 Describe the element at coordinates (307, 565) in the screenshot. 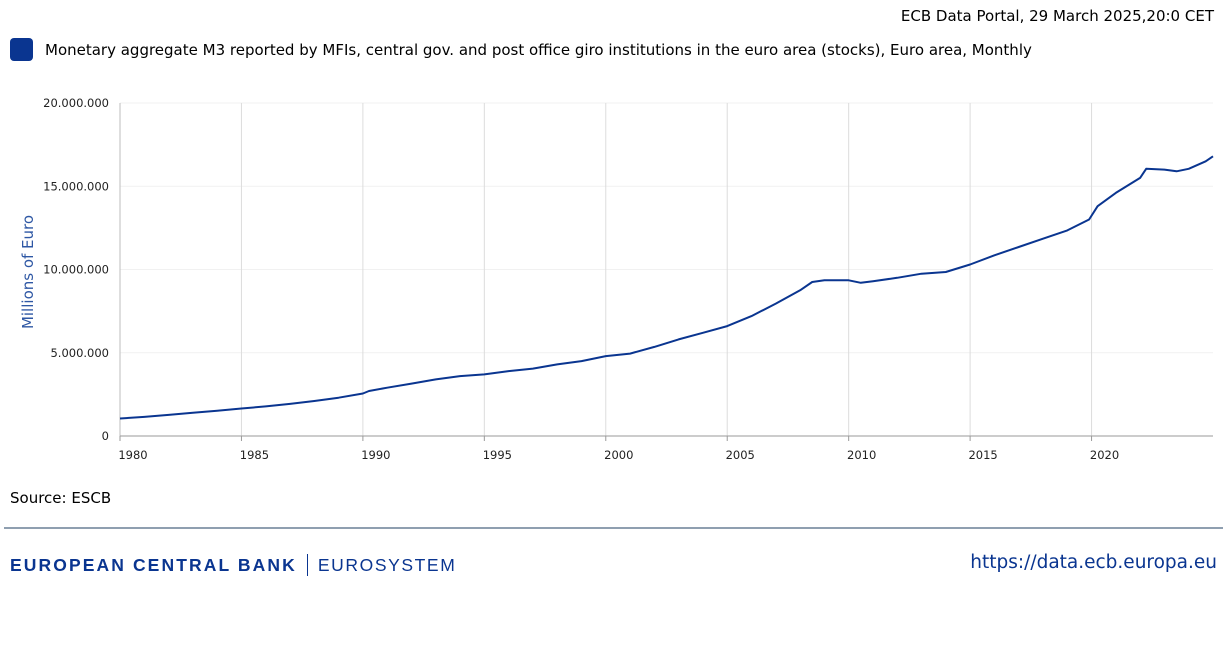

I see `brand-separator` at that location.